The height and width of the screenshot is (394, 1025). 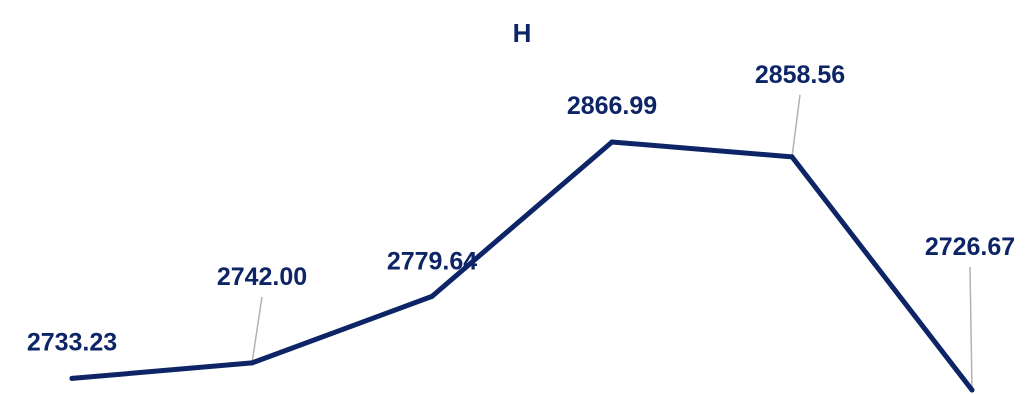 What do you see at coordinates (72, 342) in the screenshot?
I see `data-label: 2733.23` at bounding box center [72, 342].